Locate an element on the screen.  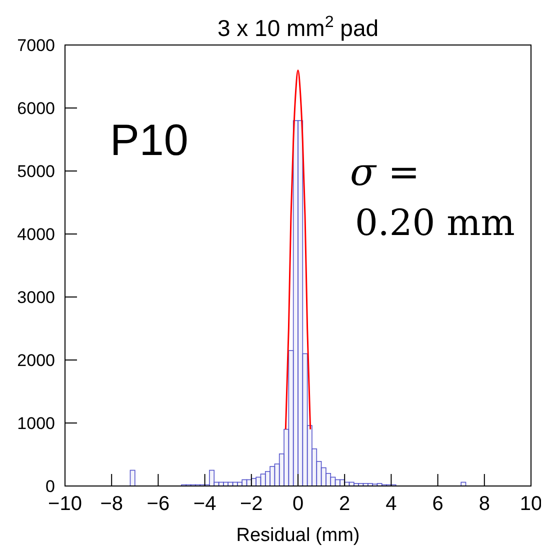
x-tick-label: −6 is located at coordinates (158, 504).